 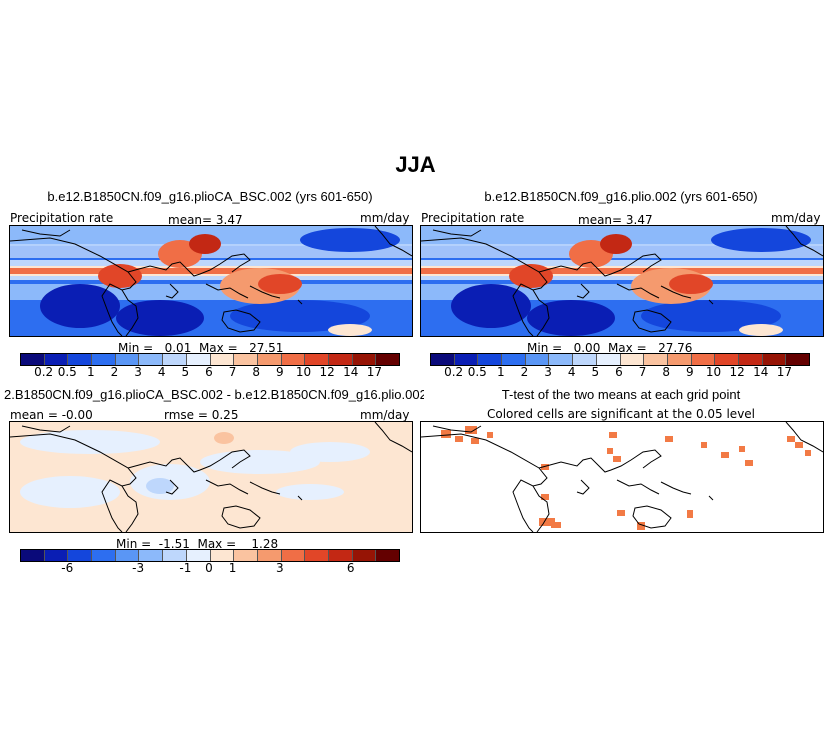 What do you see at coordinates (415, 164) in the screenshot?
I see `main-title: JJA` at bounding box center [415, 164].